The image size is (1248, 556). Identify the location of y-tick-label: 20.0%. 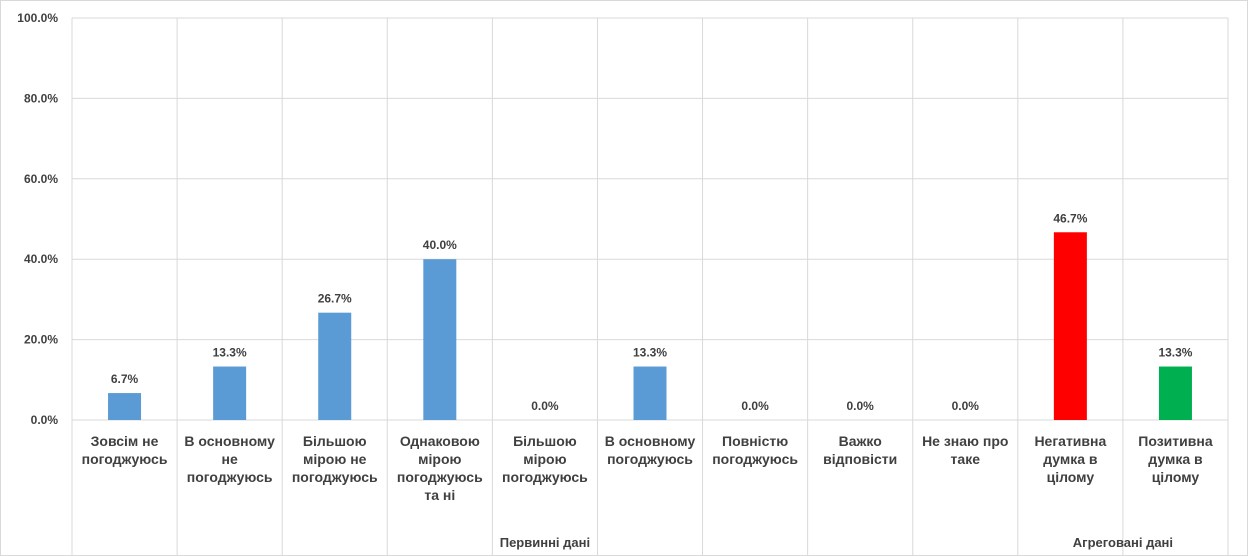
(41, 340).